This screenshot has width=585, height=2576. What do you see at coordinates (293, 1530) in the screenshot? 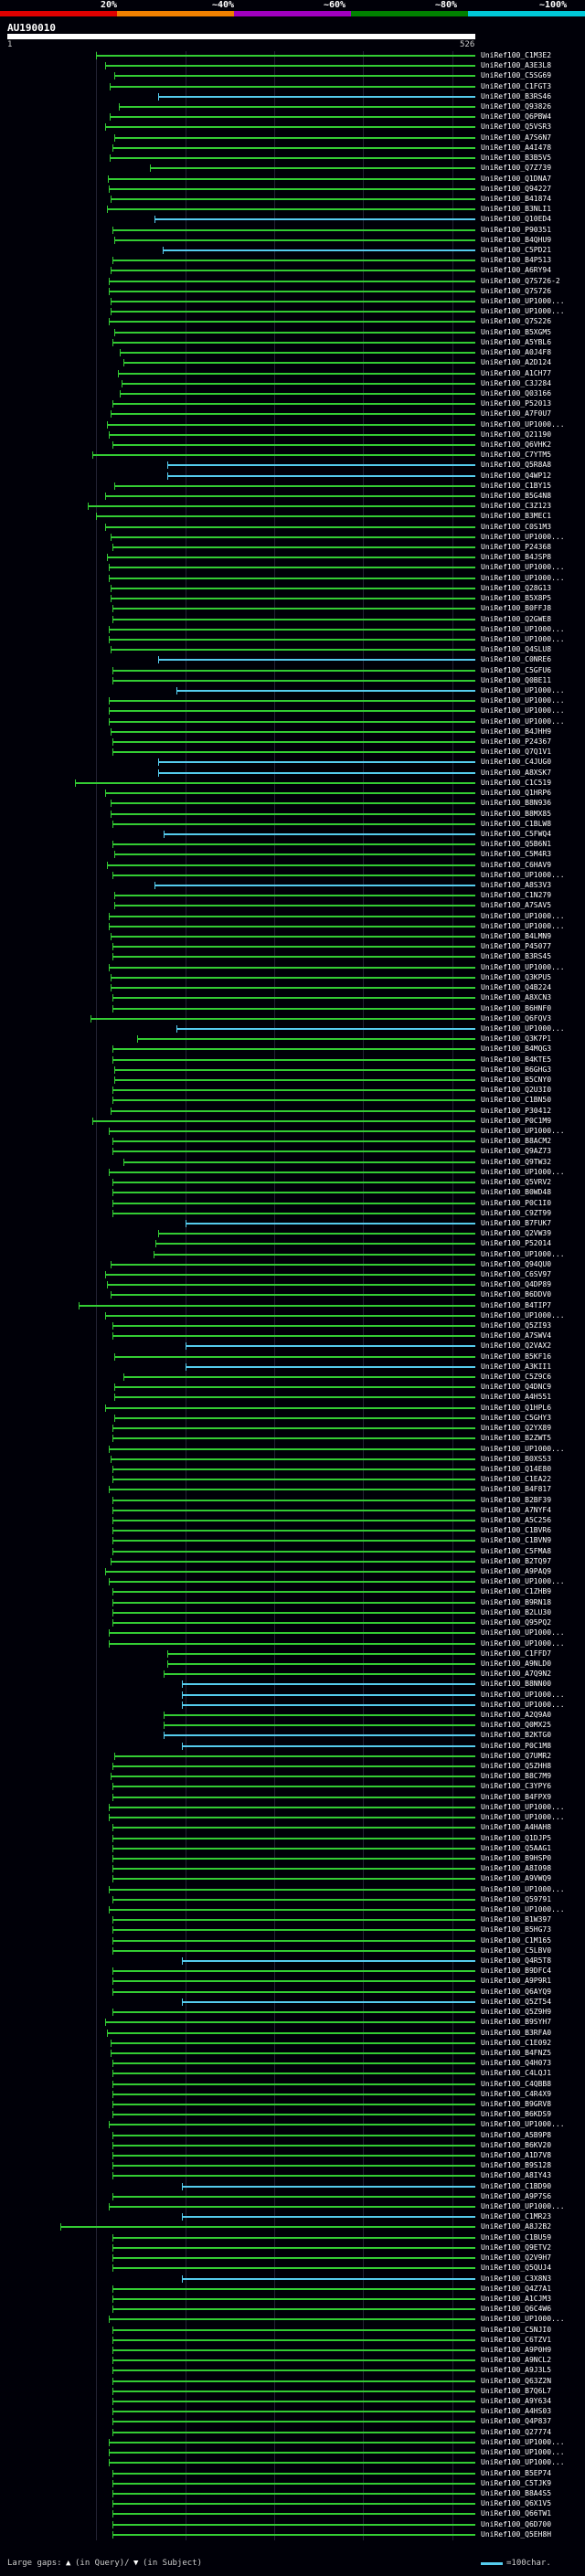
I see `hit-row: UniRef100_C1BVR6` at bounding box center [293, 1530].